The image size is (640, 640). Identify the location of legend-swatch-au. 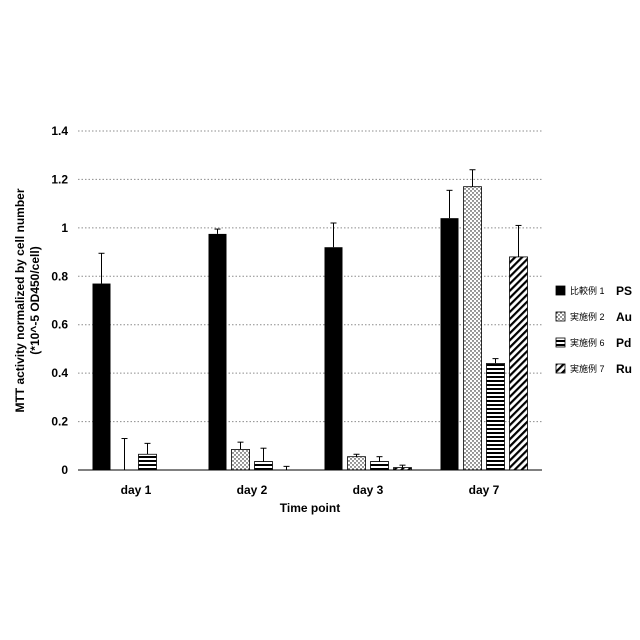
(560, 316).